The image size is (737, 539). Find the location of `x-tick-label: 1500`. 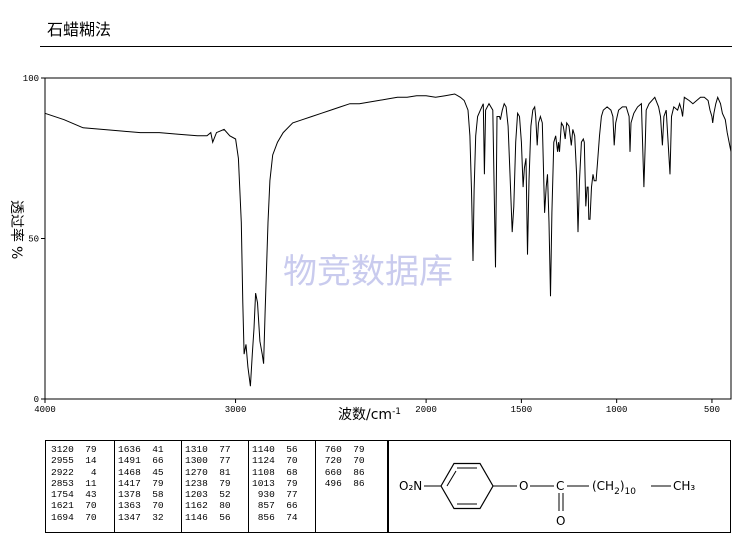

x-tick-label: 1500 is located at coordinates (522, 410).